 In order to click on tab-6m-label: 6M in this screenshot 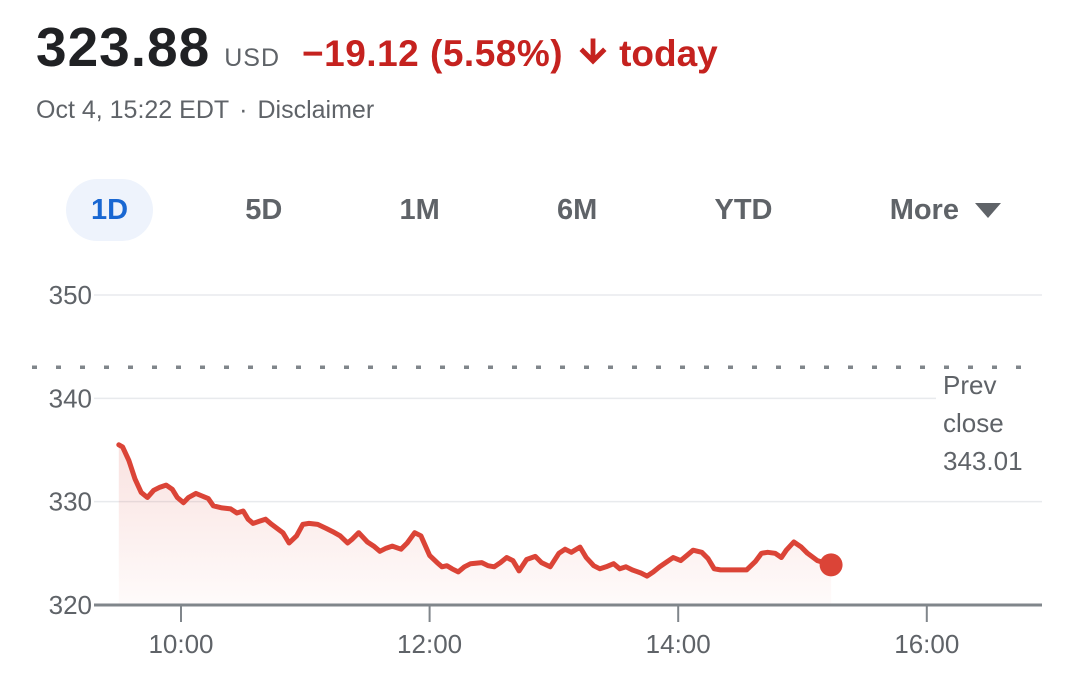, I will do `click(577, 209)`.